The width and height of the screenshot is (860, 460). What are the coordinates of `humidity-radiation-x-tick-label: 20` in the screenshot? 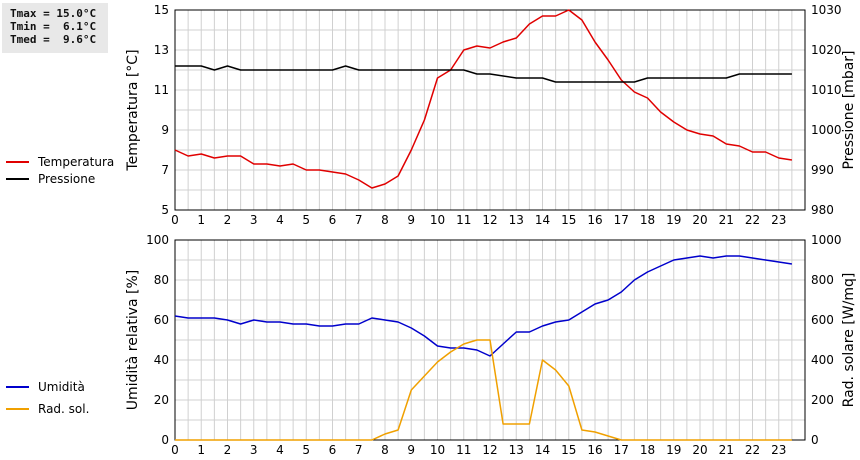 It's located at (699, 450).